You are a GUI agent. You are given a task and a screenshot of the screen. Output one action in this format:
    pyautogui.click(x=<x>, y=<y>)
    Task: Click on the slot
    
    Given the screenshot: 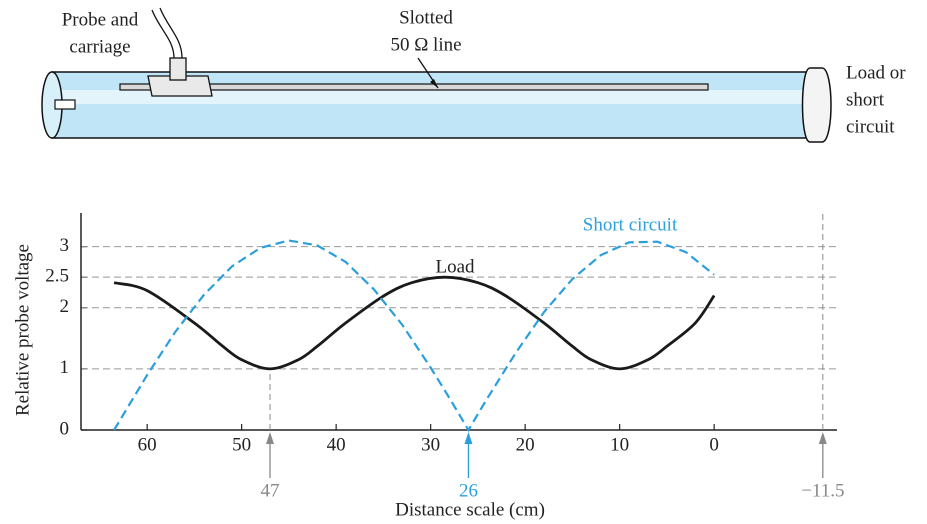 What is the action you would take?
    pyautogui.click(x=414, y=87)
    